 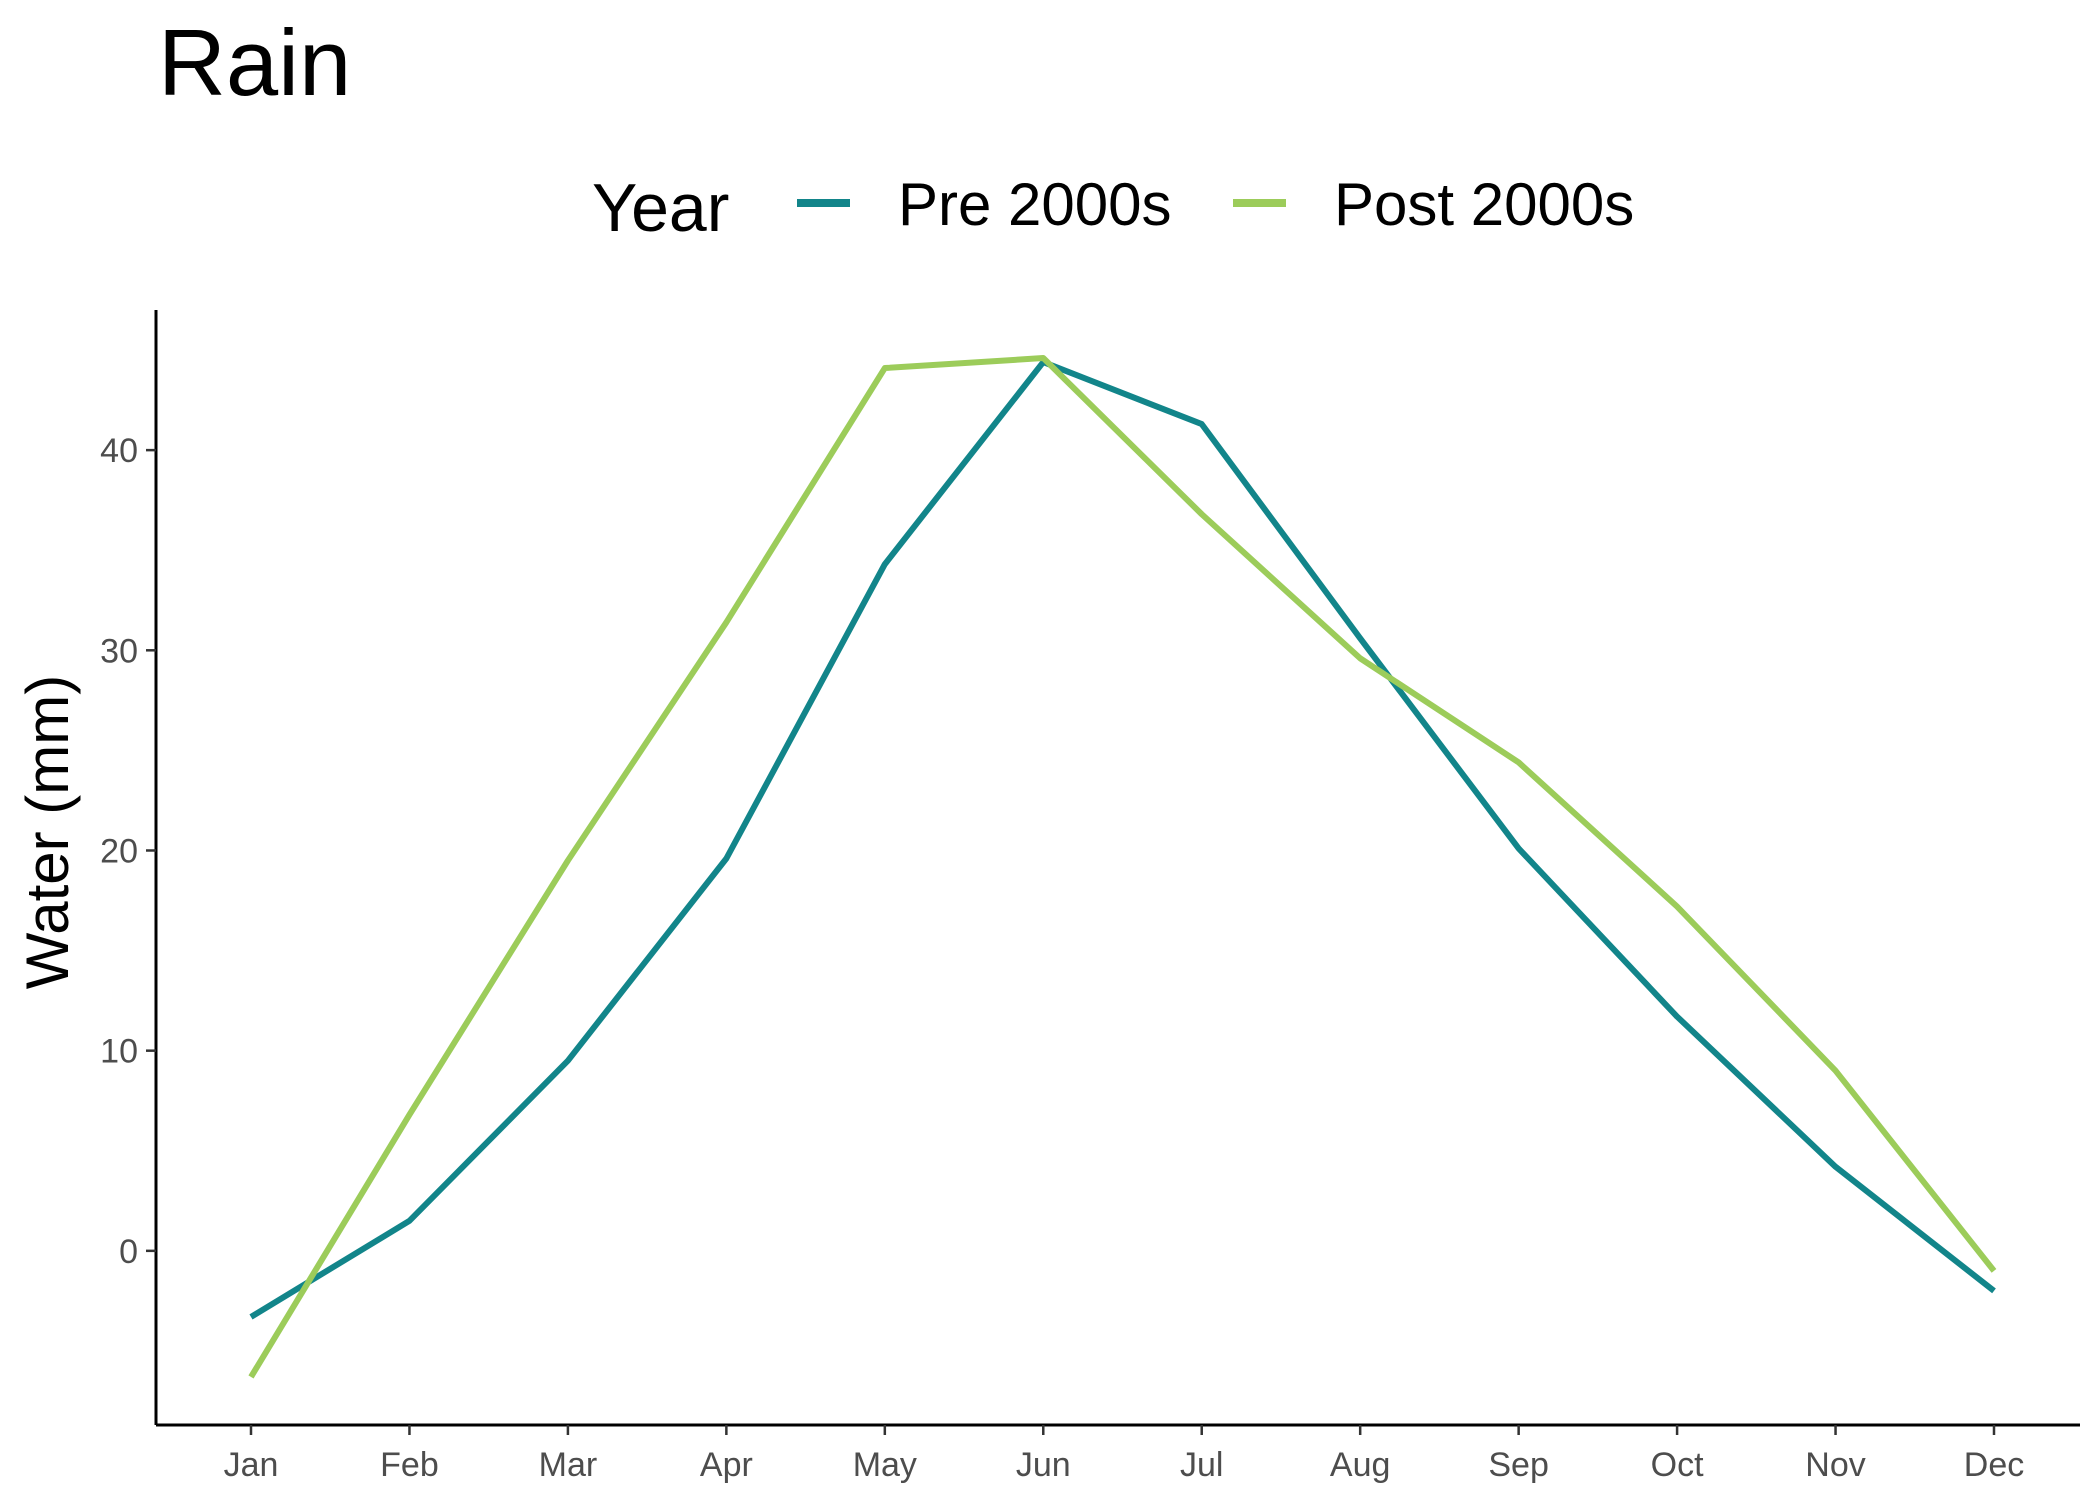 I want to click on x-tick-label: Mar, so click(x=568, y=1465).